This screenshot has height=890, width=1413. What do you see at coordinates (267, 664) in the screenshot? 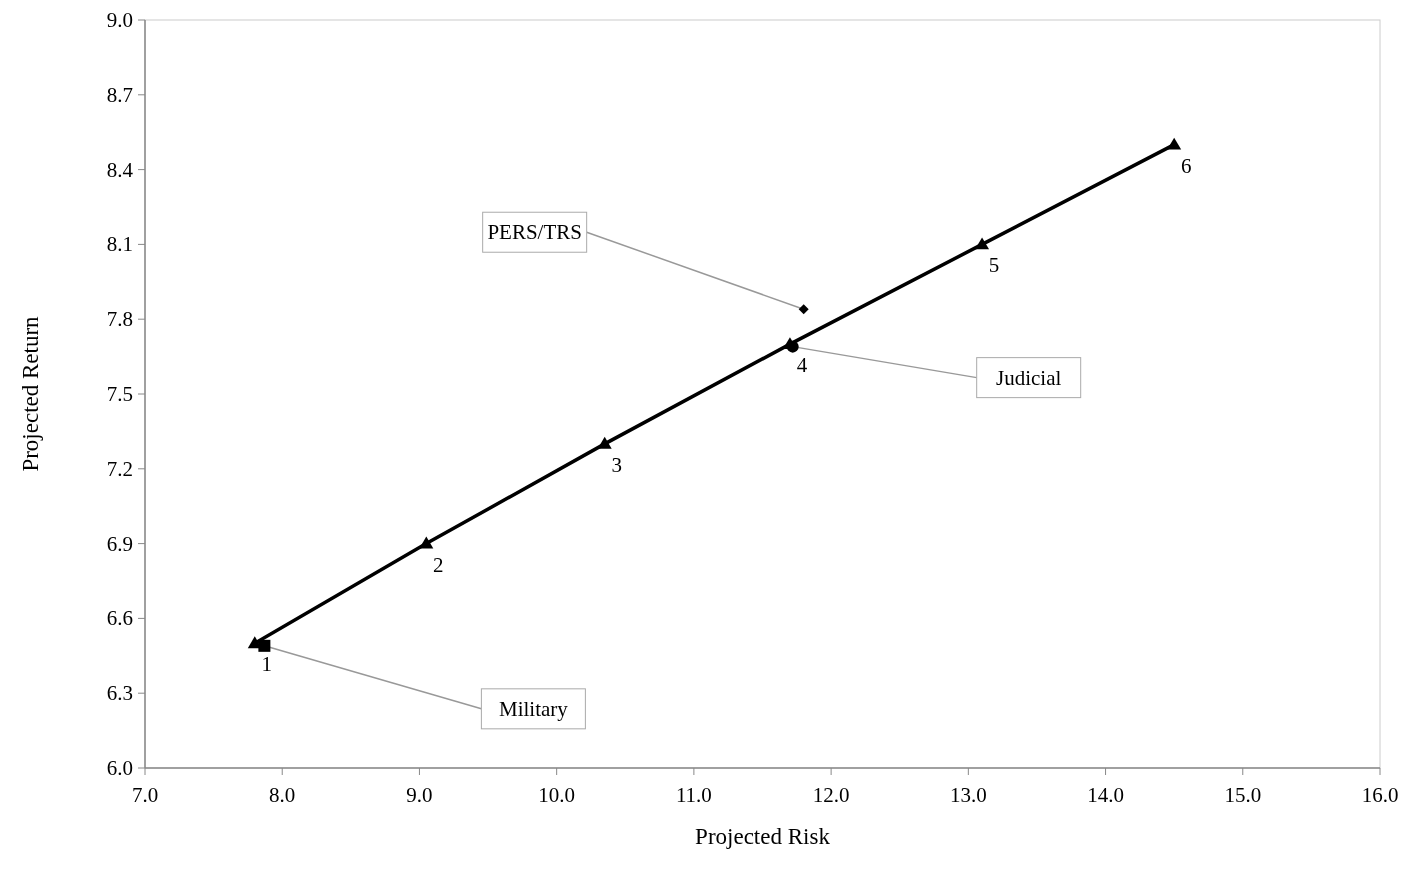
I see `annotation: 1` at bounding box center [267, 664].